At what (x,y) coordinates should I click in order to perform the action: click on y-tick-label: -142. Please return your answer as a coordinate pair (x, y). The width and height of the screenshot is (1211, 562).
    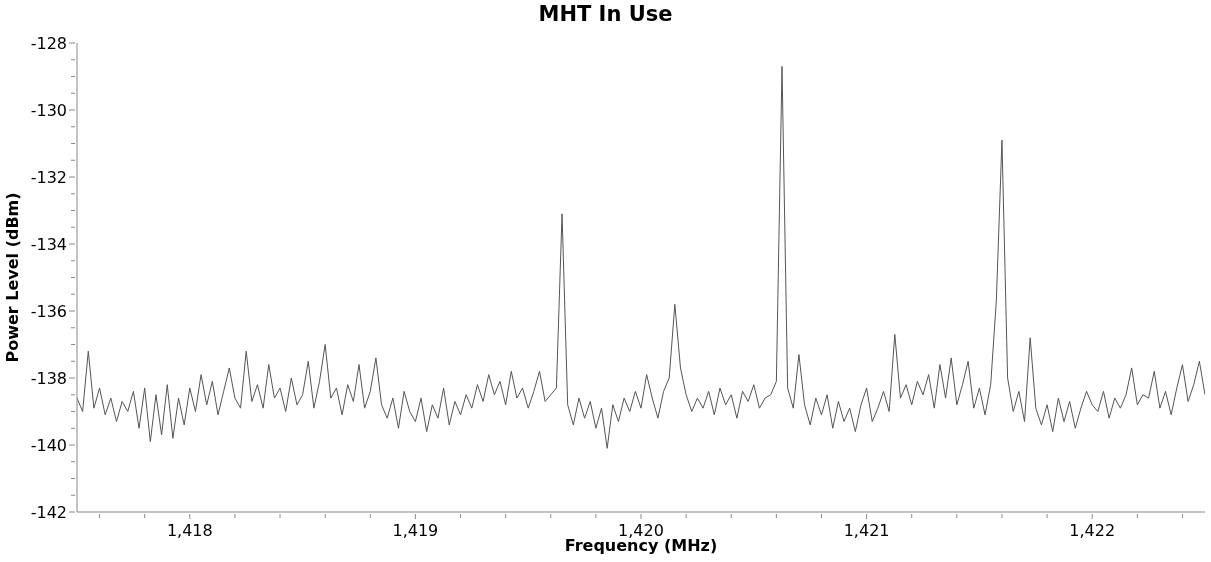
    Looking at the image, I should click on (48, 512).